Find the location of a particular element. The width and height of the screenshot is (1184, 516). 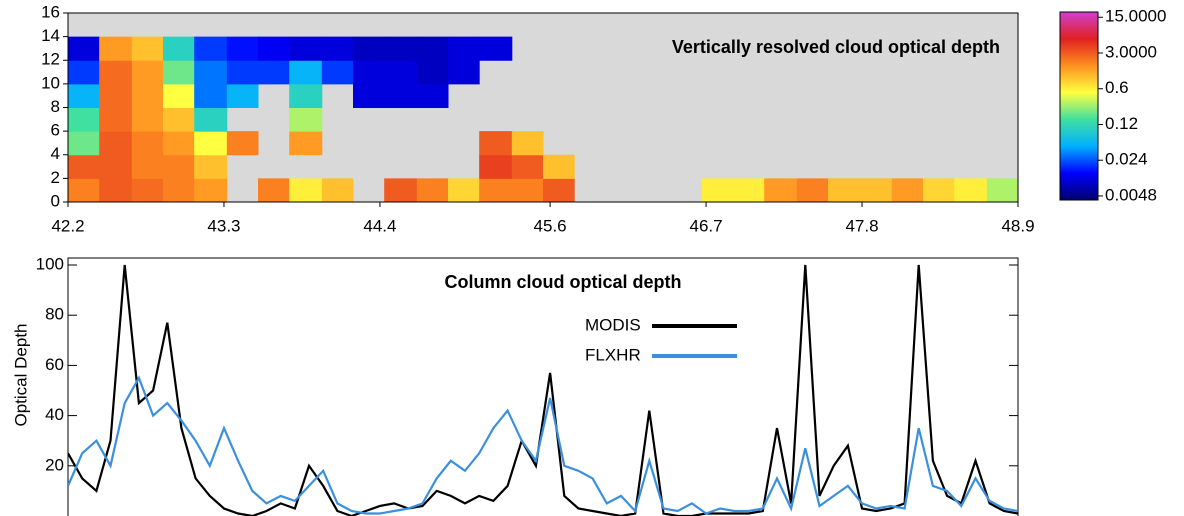

chart-title: Column cloud optical depth is located at coordinates (563, 282).